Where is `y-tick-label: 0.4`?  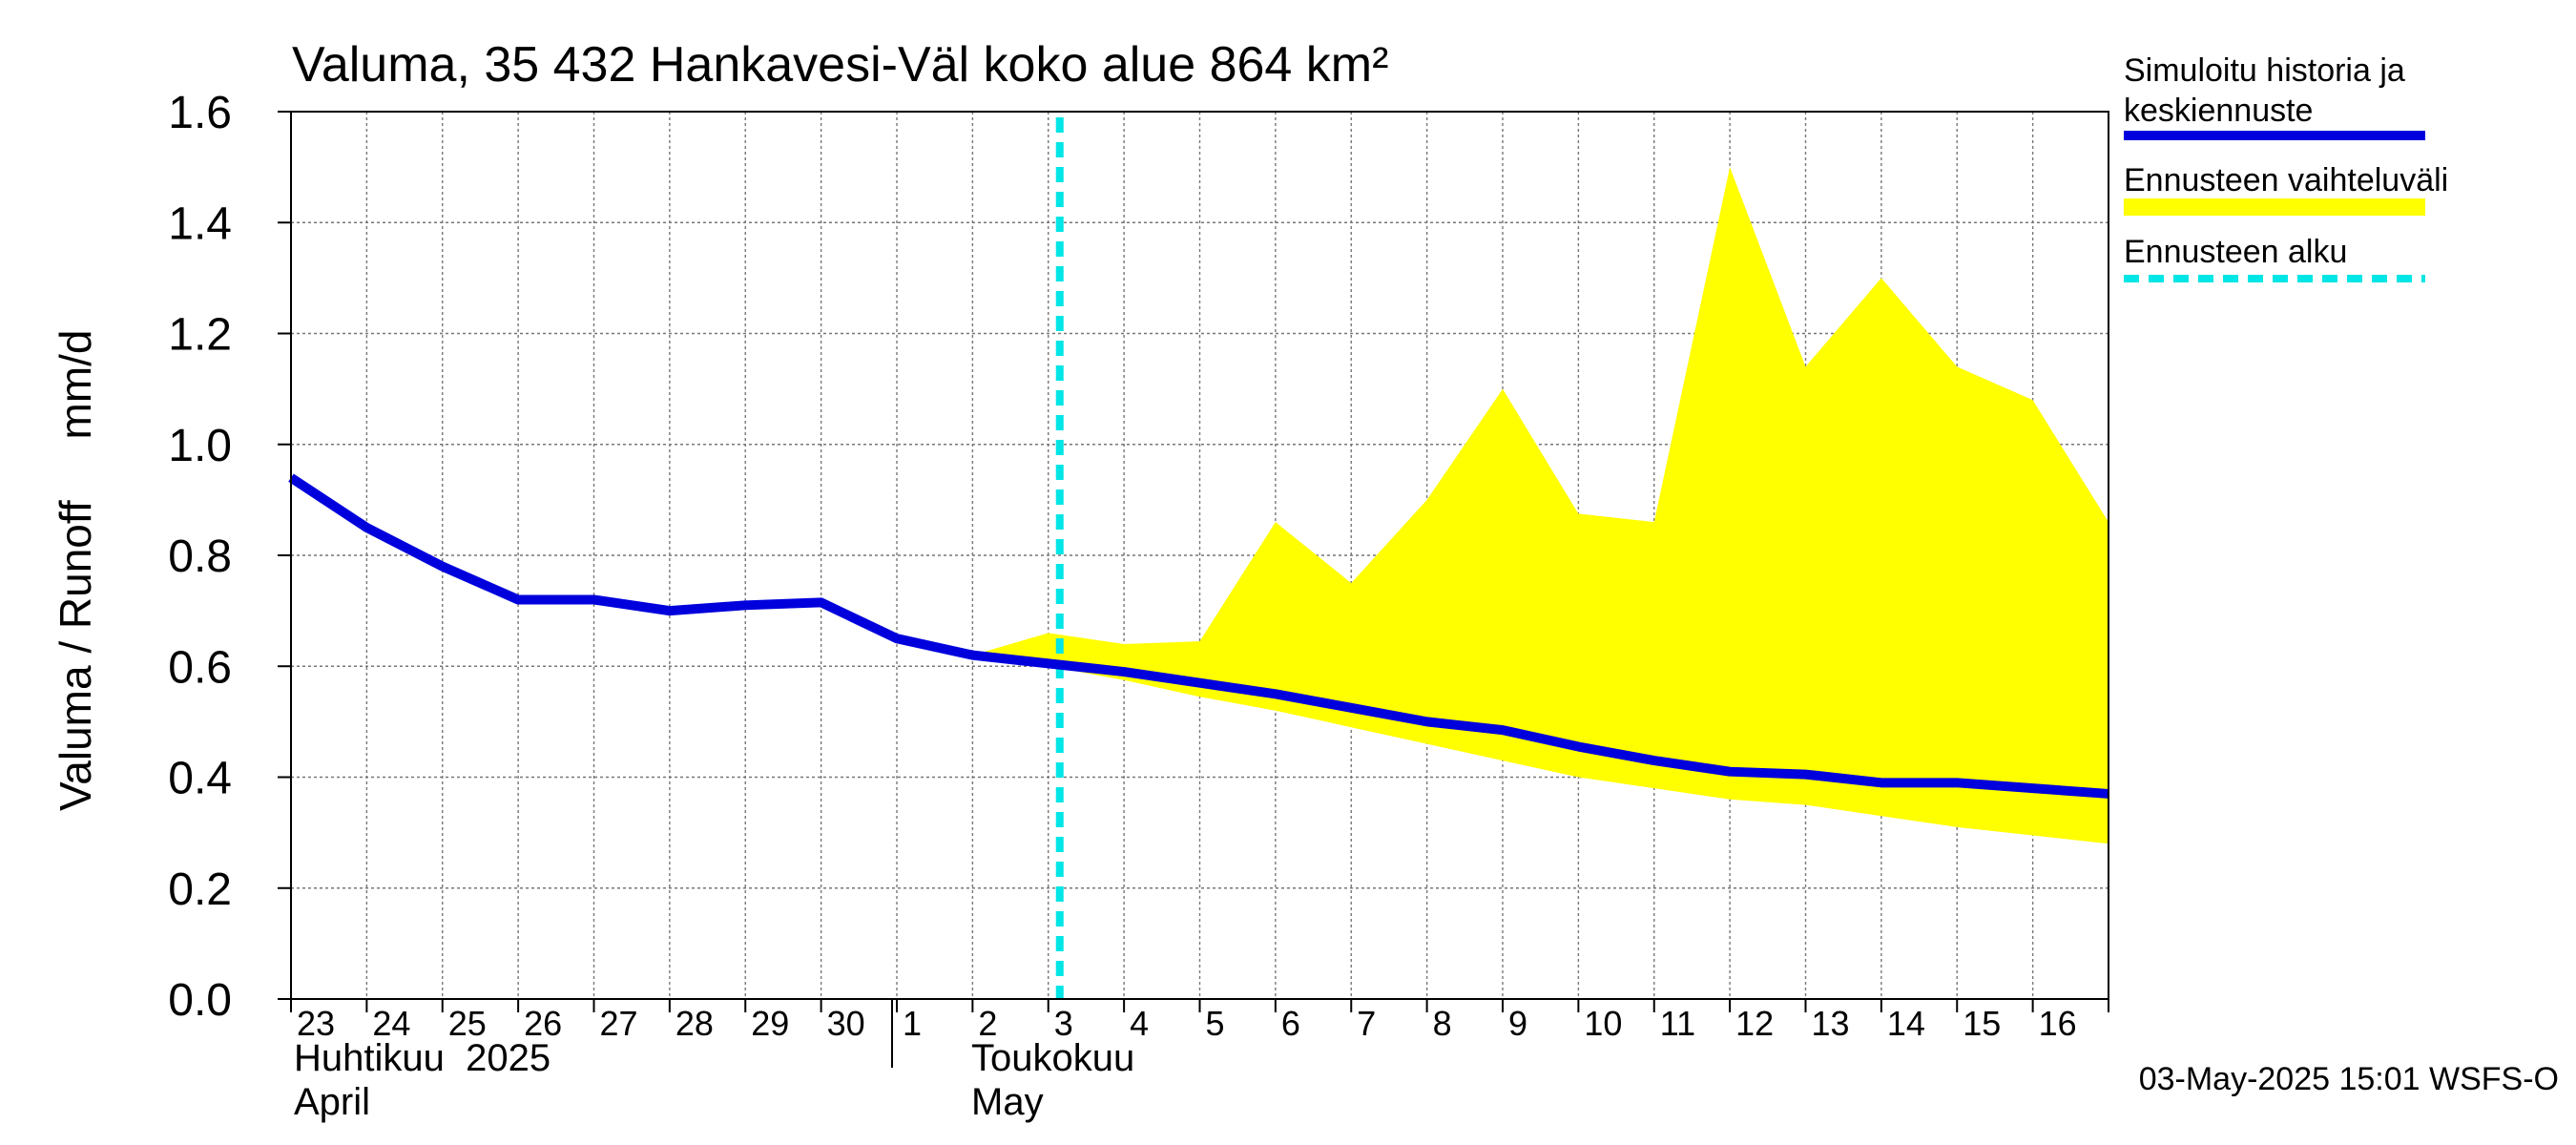 y-tick-label: 0.4 is located at coordinates (200, 779).